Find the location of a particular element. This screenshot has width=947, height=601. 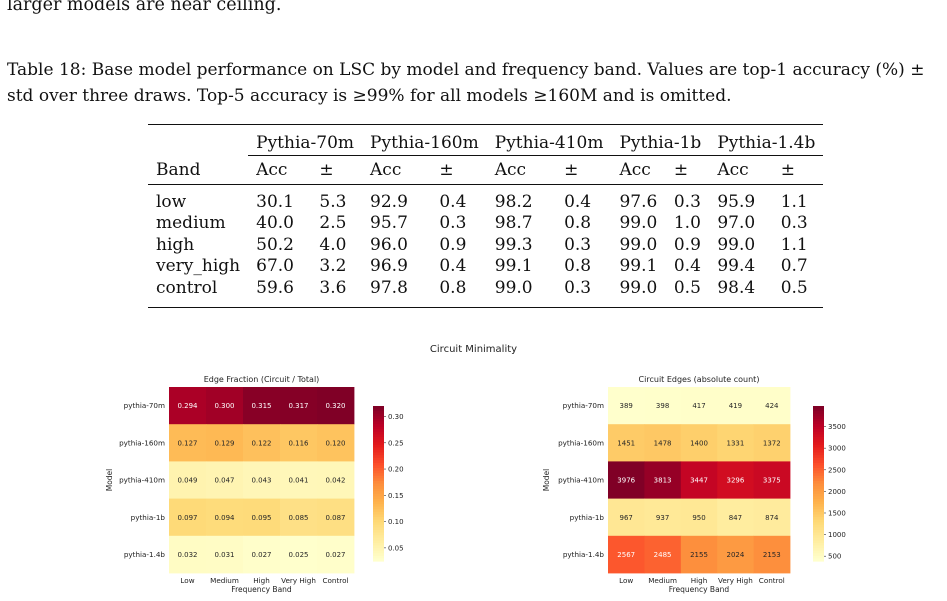

colorbar-tick-label: 0.25 is located at coordinates (396, 443).